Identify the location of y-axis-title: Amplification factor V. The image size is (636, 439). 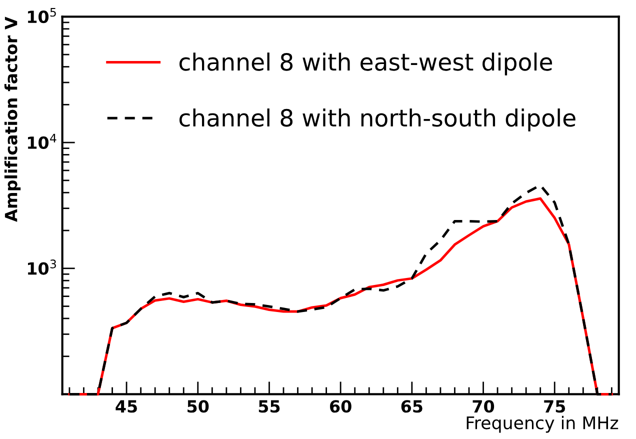
(12, 119).